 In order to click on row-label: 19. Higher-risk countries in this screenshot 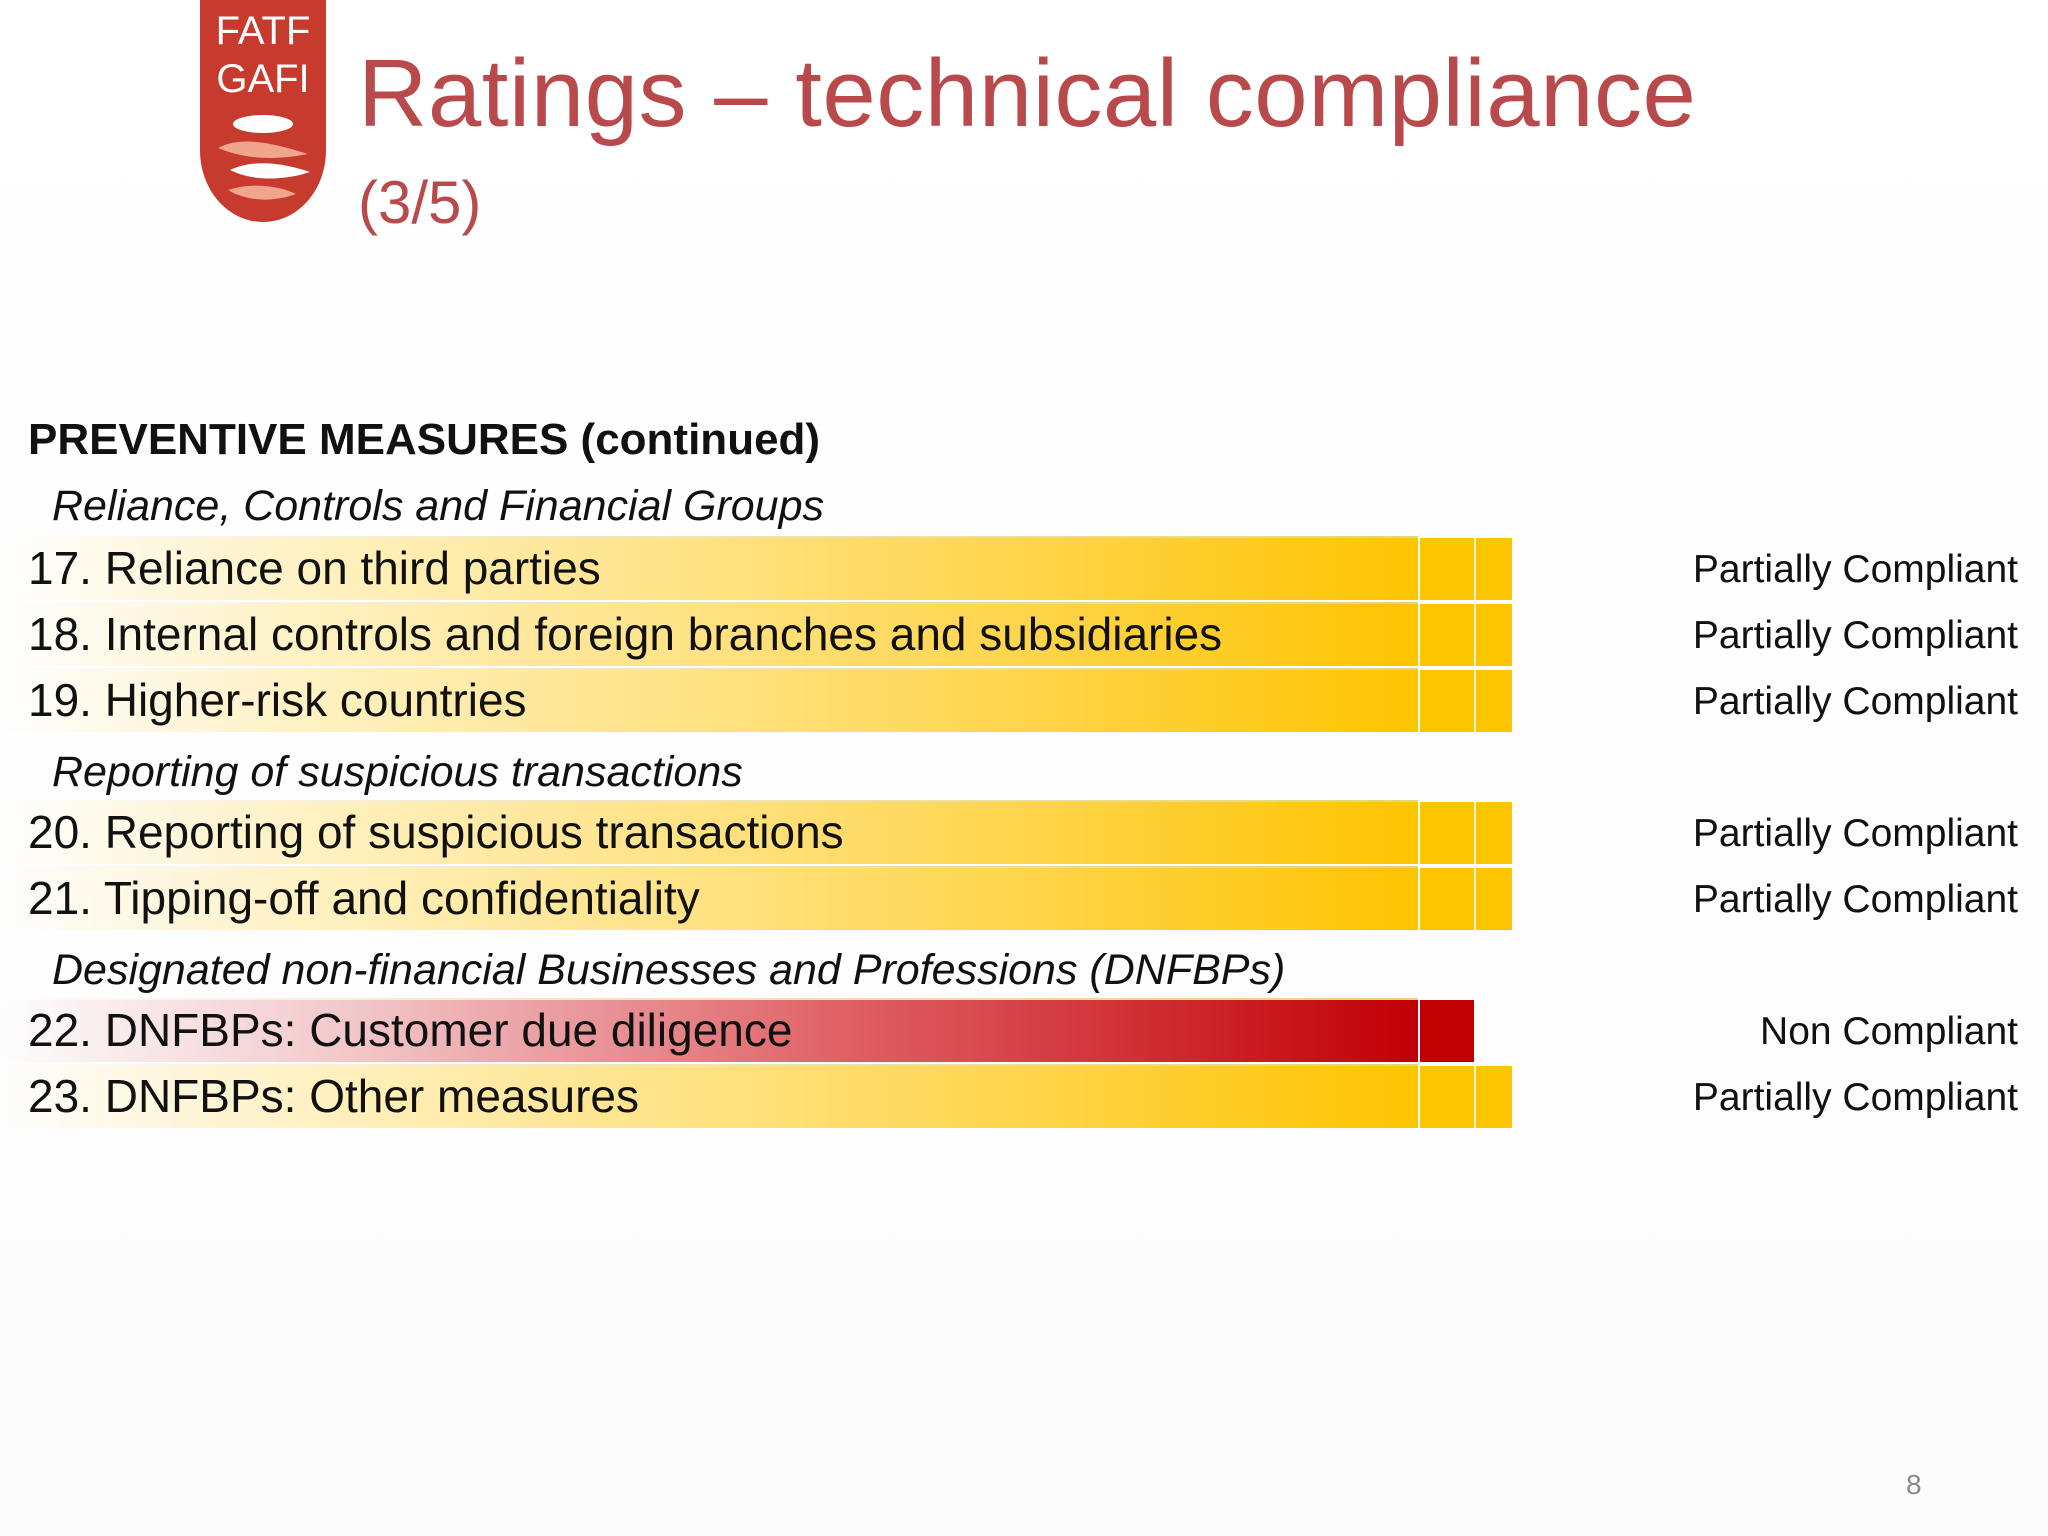, I will do `click(277, 700)`.